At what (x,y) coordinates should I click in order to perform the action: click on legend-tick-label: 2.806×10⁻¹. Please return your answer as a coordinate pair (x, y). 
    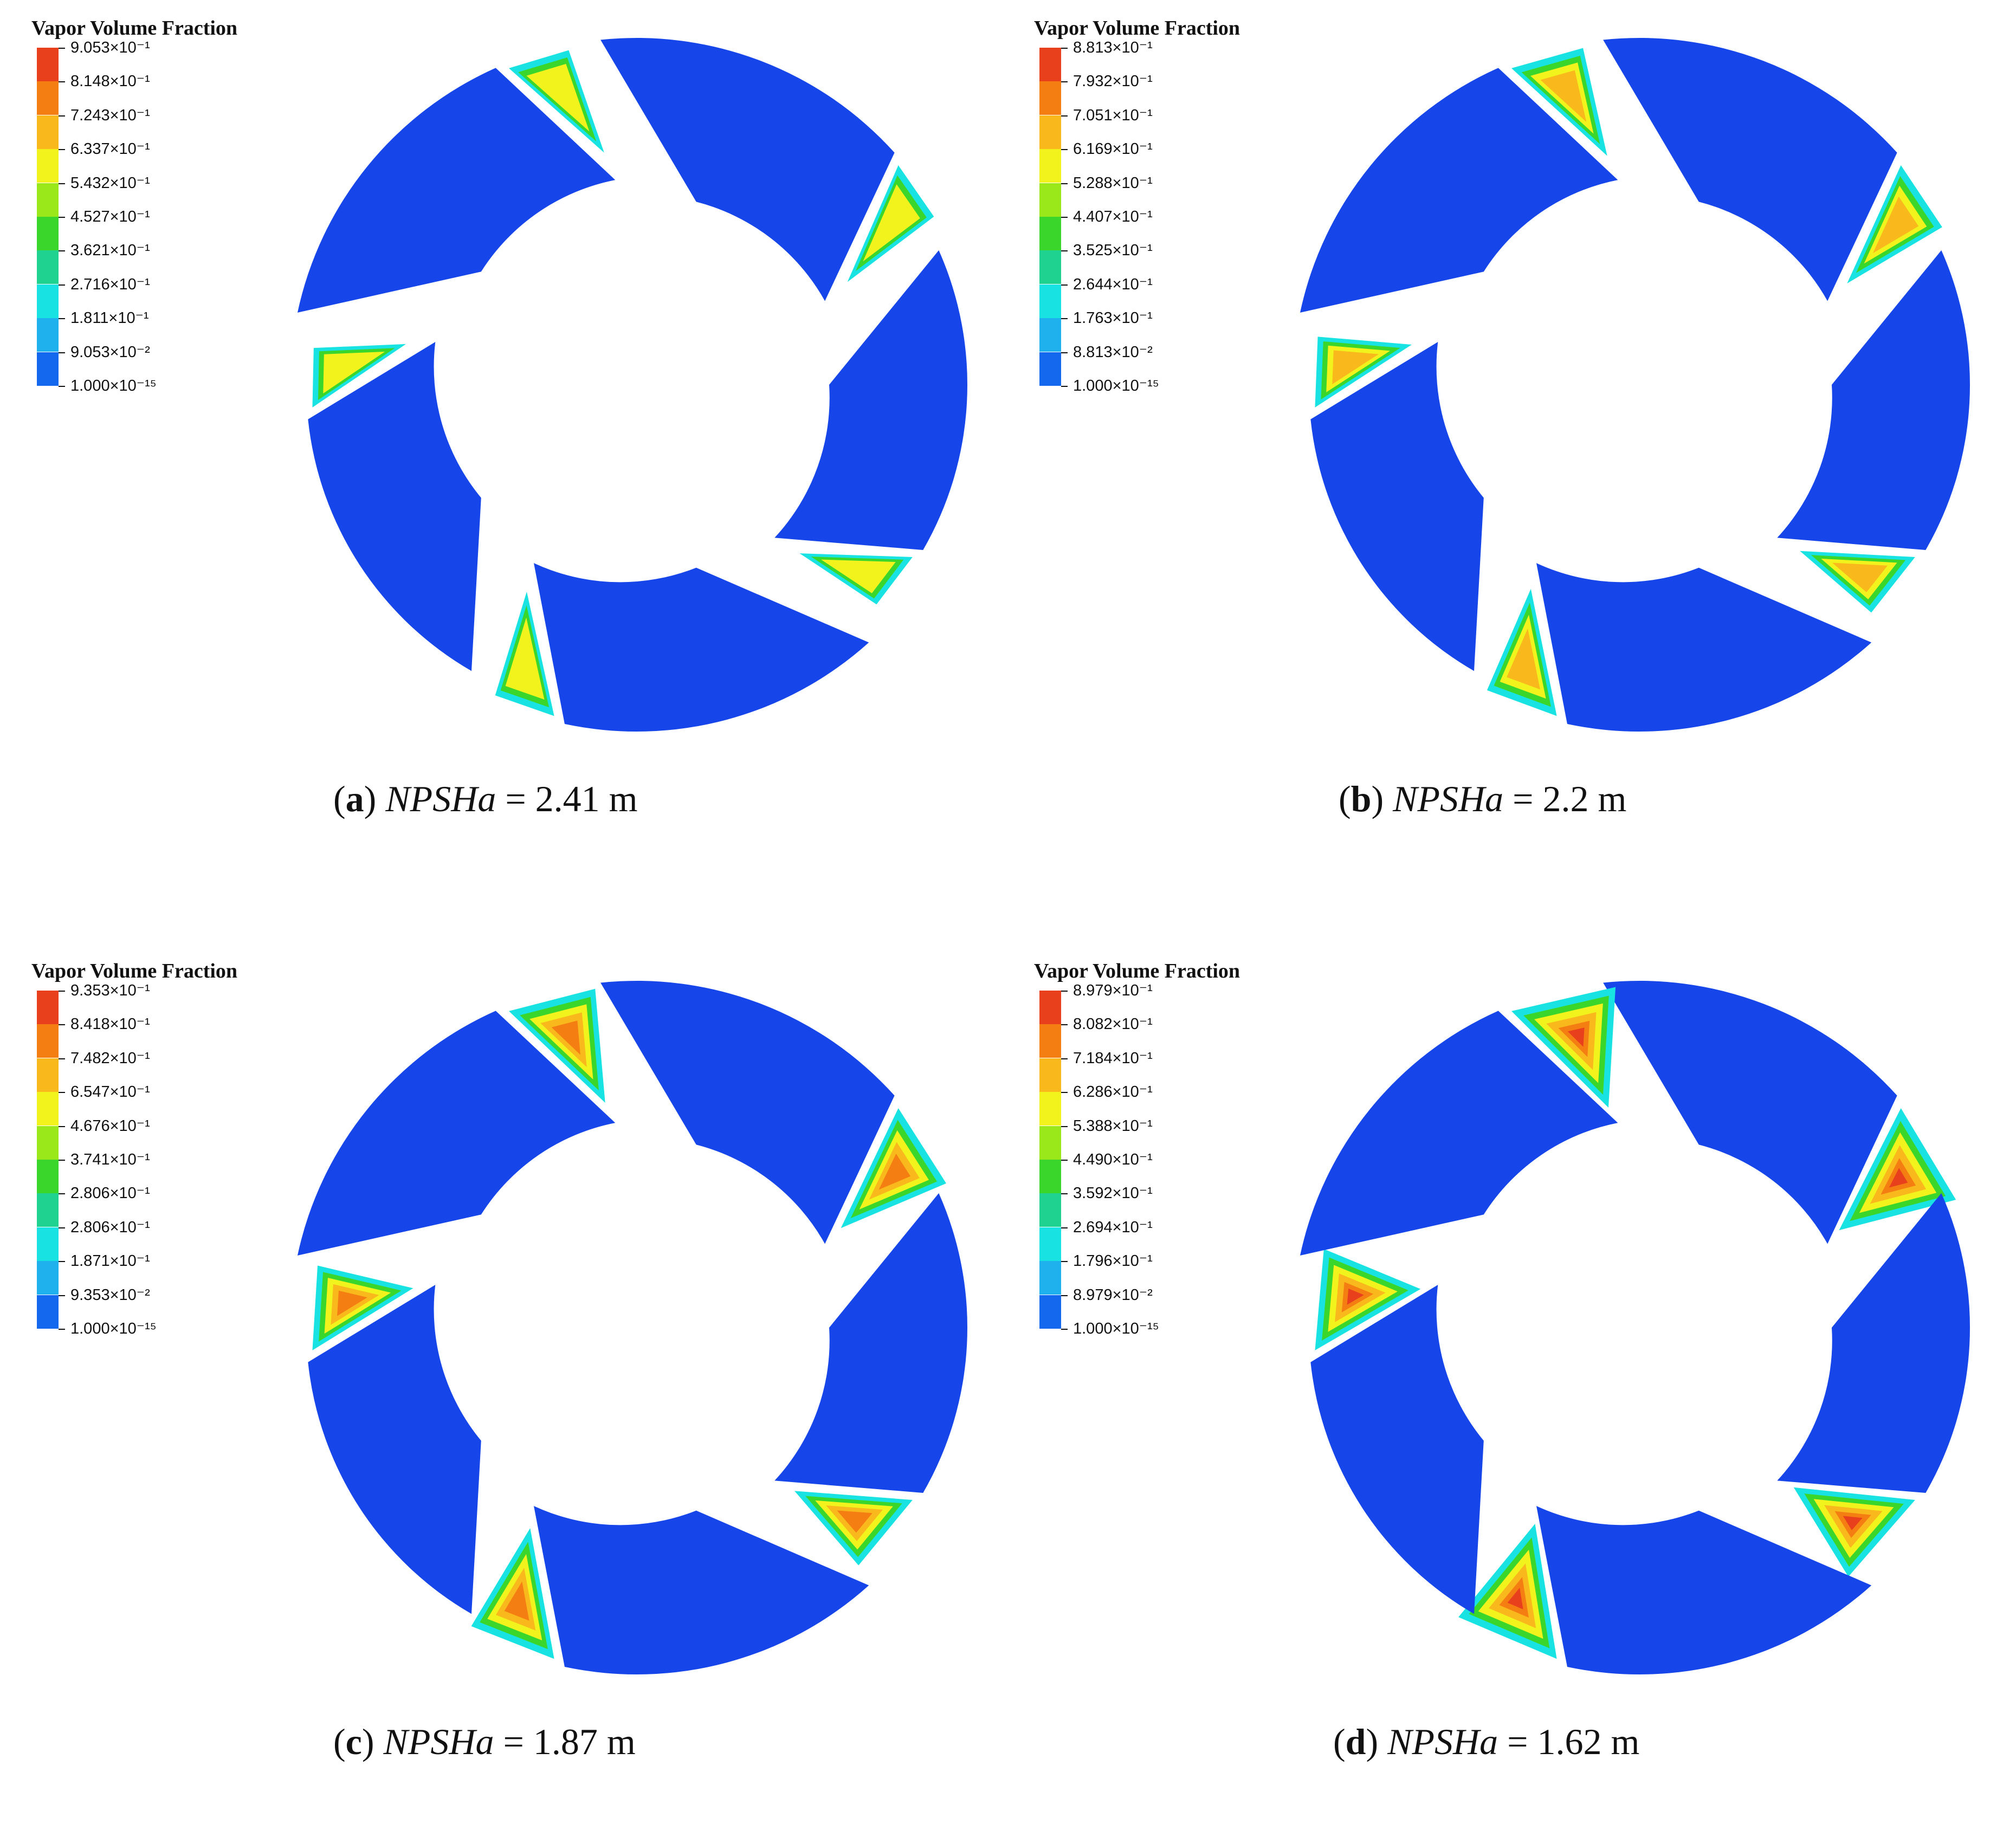
    Looking at the image, I should click on (110, 1194).